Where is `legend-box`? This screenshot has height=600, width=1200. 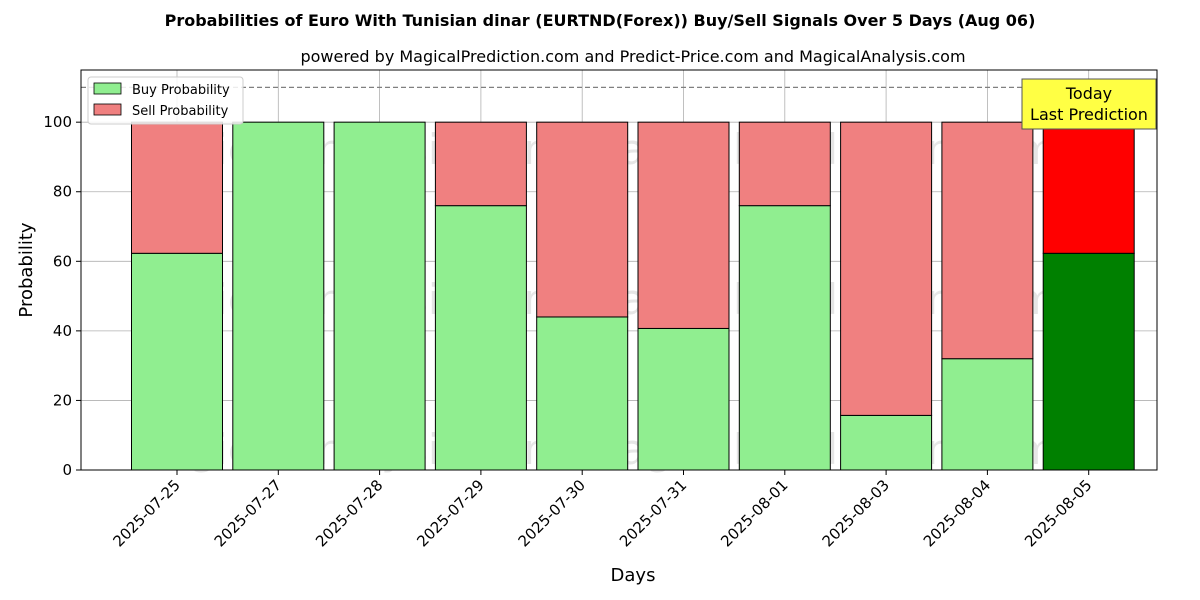 legend-box is located at coordinates (165, 100).